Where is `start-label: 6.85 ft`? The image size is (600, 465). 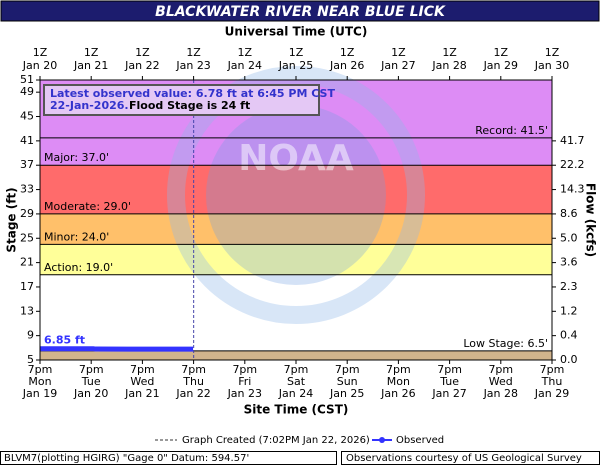 start-label: 6.85 ft is located at coordinates (64, 340).